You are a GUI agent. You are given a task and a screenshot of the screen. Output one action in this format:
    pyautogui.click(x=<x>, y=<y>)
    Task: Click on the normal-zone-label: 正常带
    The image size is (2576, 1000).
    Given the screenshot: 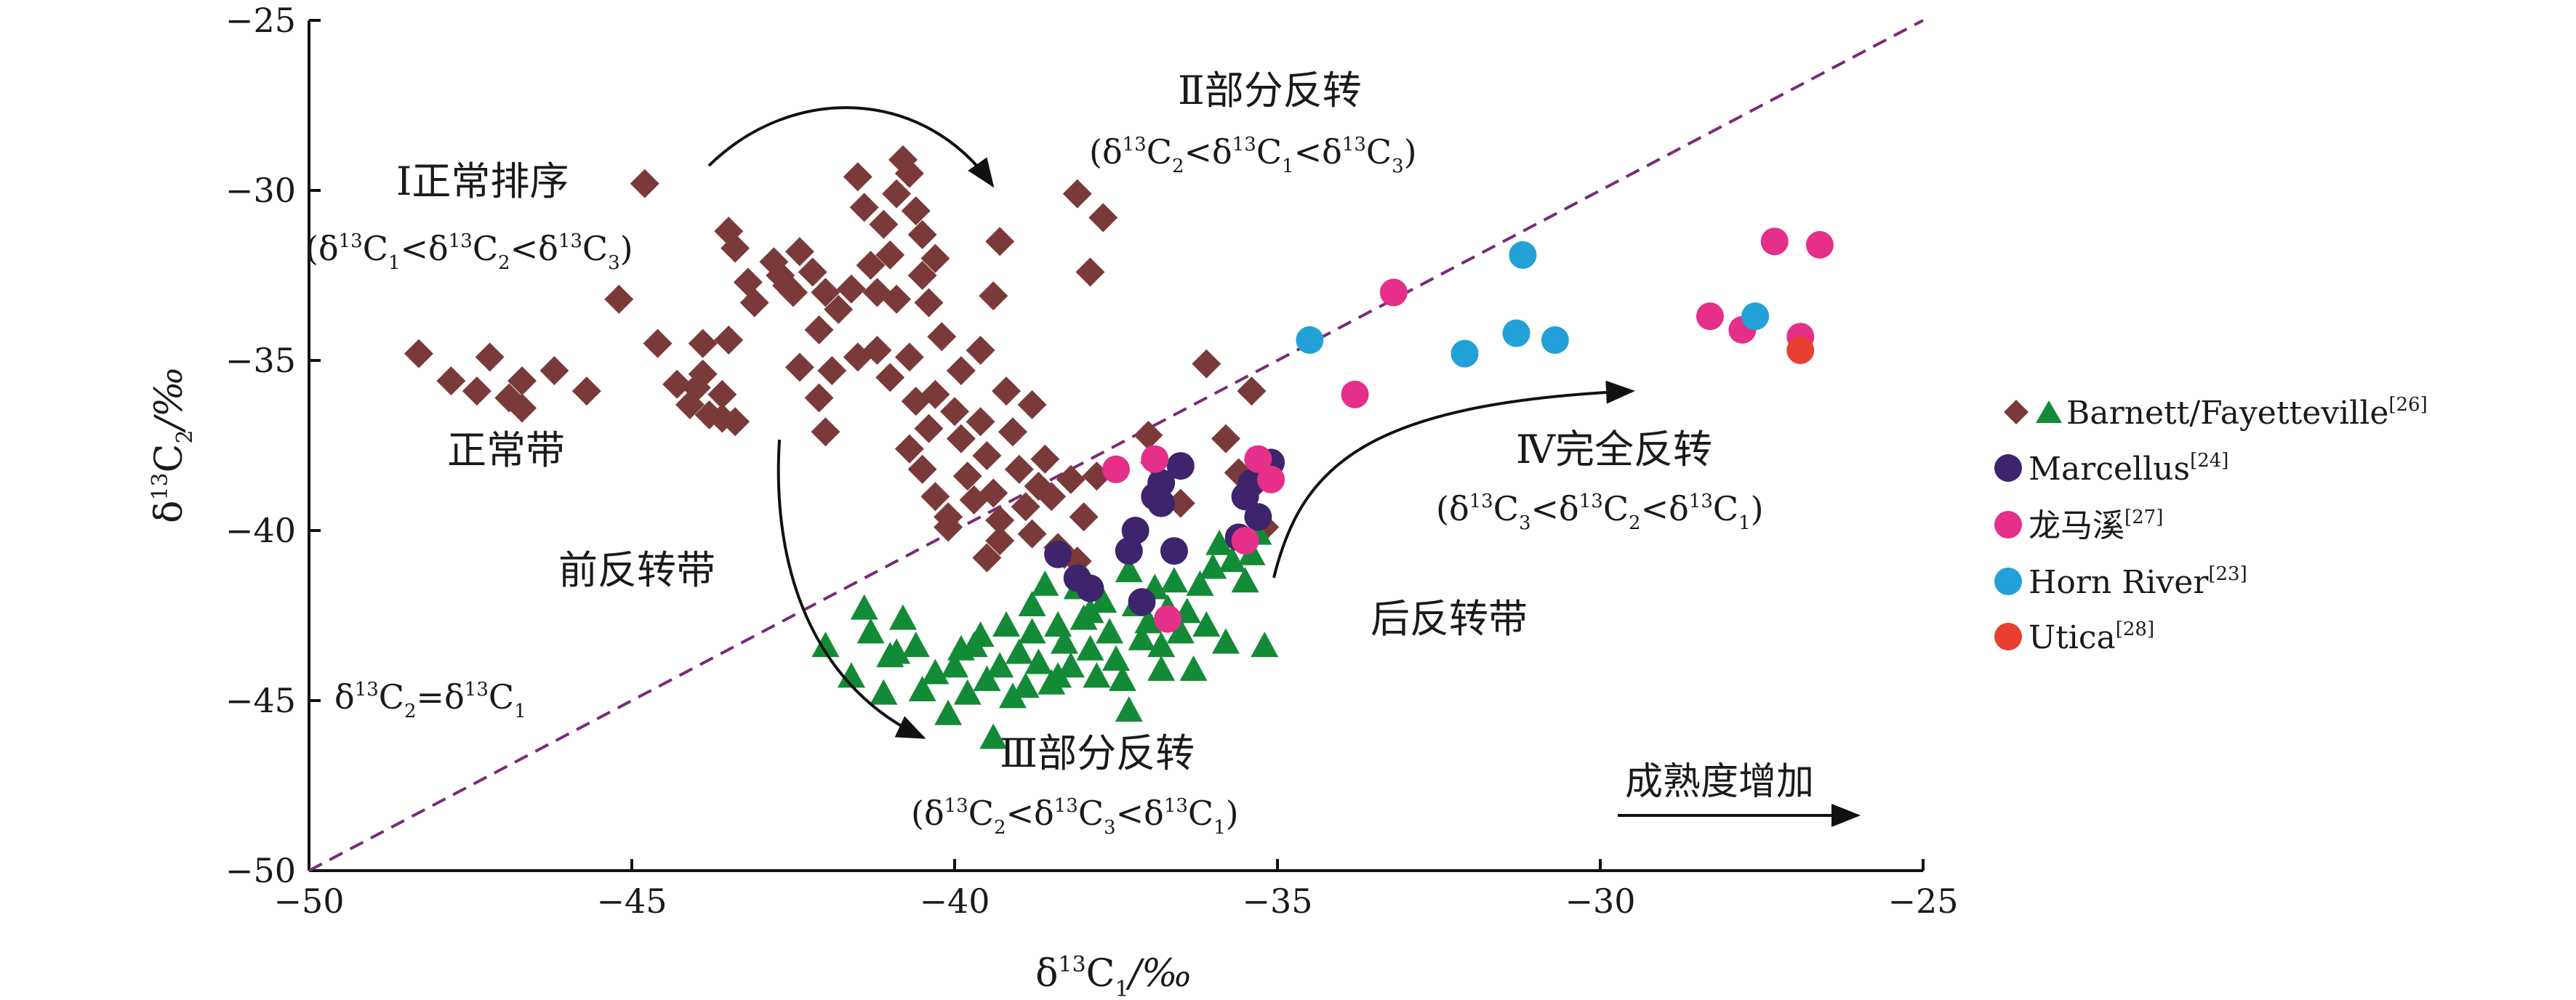 What is the action you would take?
    pyautogui.click(x=506, y=450)
    